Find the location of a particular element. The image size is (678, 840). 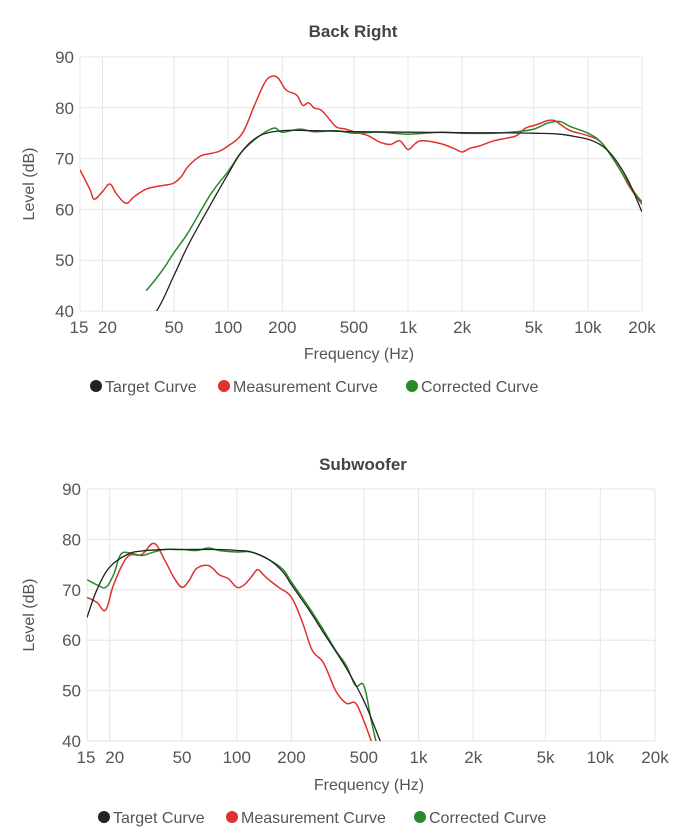

chart-title: Subwoofer is located at coordinates (363, 464).